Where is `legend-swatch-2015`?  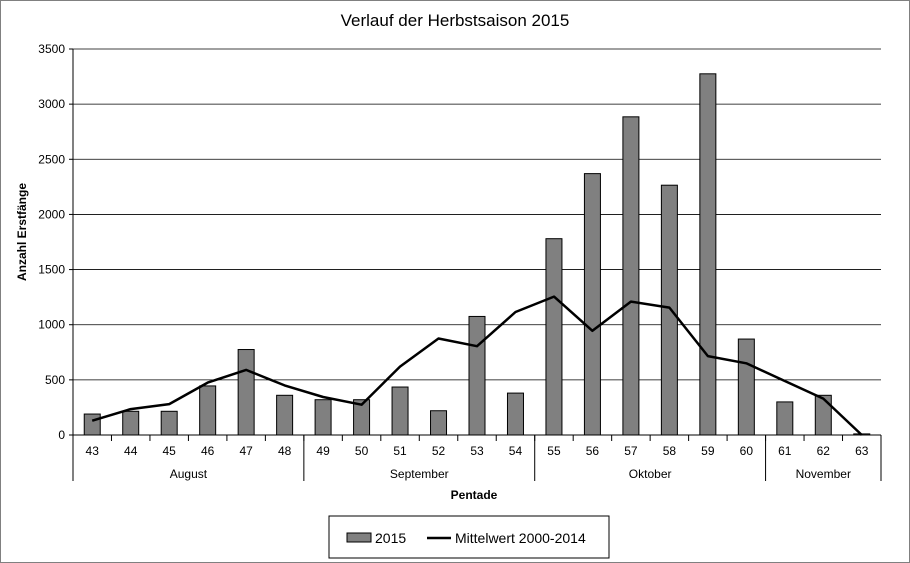
legend-swatch-2015 is located at coordinates (359, 537).